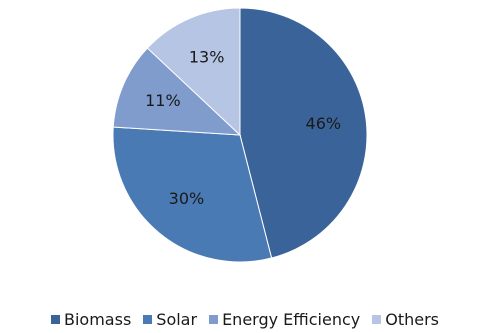 This screenshot has width=490, height=333. Describe the element at coordinates (207, 56) in the screenshot. I see `data-label-others: 13%` at that location.